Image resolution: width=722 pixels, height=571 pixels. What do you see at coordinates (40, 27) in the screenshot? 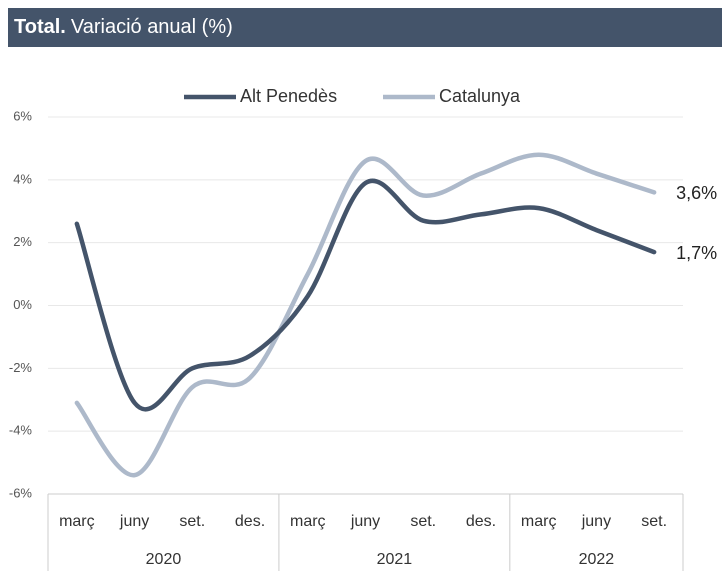
I see `title-lead: Total.` at bounding box center [40, 27].